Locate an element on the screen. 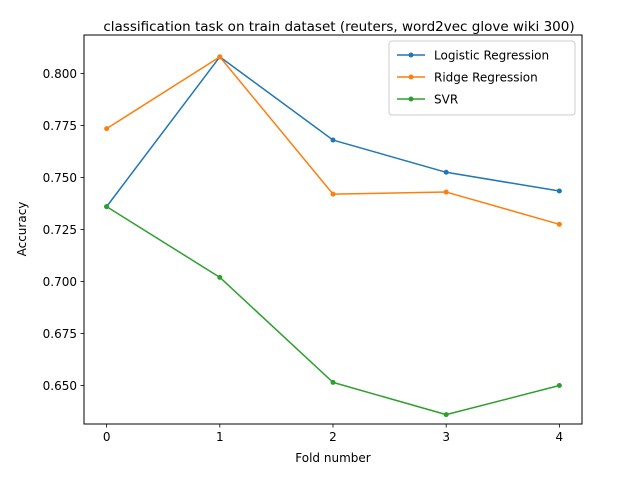 The width and height of the screenshot is (640, 480). legend-box is located at coordinates (482, 78).